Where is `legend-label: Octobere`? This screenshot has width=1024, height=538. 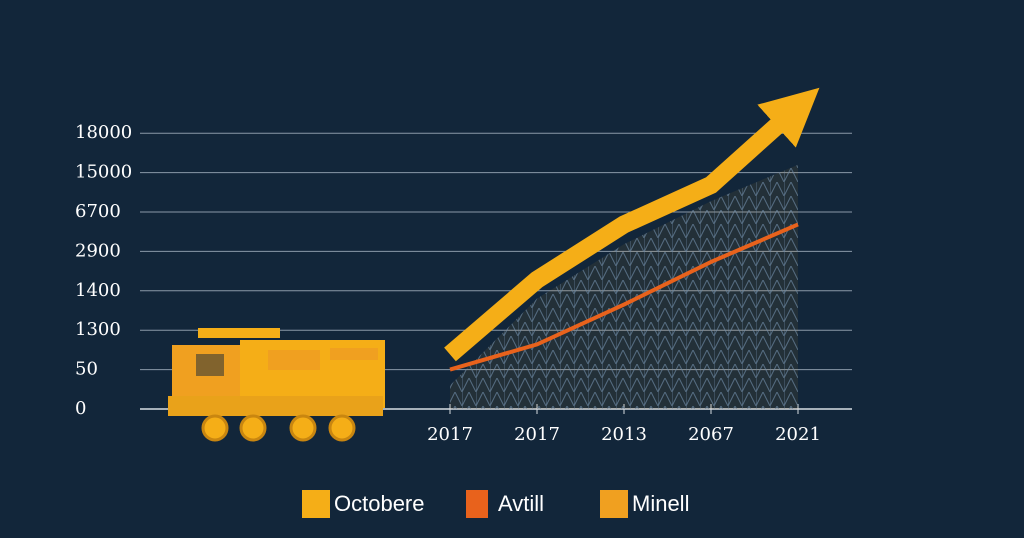
legend-label: Octobere is located at coordinates (379, 503).